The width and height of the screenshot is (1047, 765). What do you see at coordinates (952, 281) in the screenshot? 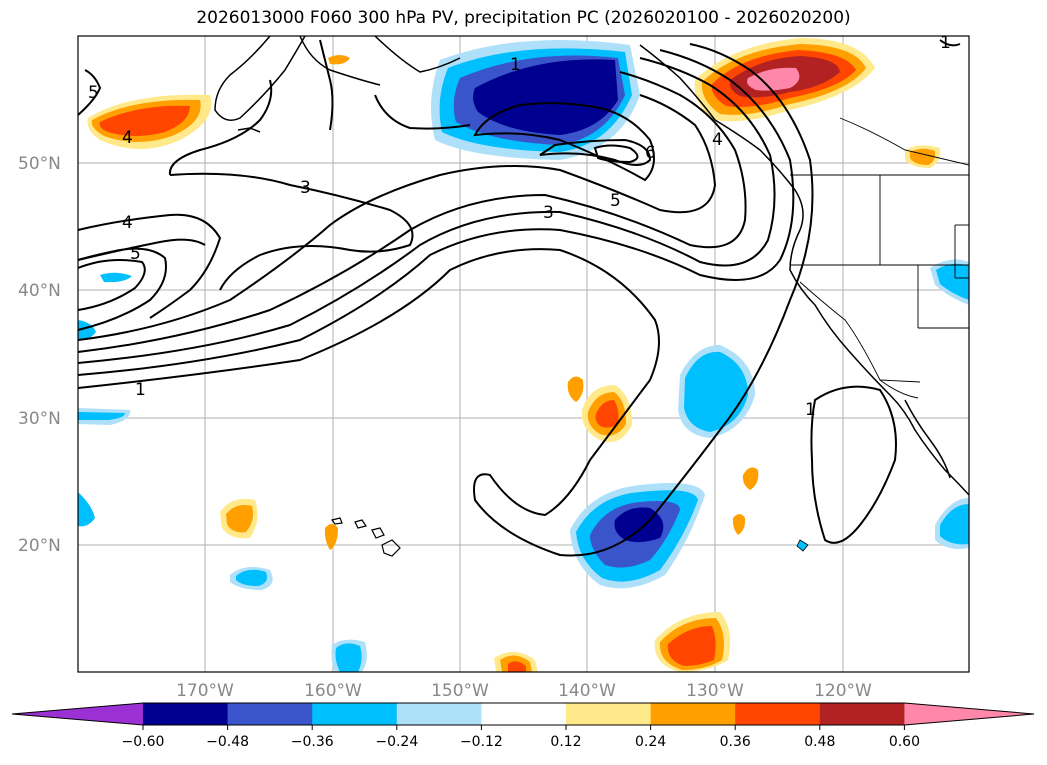
I see `precip-neg-small-3b` at bounding box center [952, 281].